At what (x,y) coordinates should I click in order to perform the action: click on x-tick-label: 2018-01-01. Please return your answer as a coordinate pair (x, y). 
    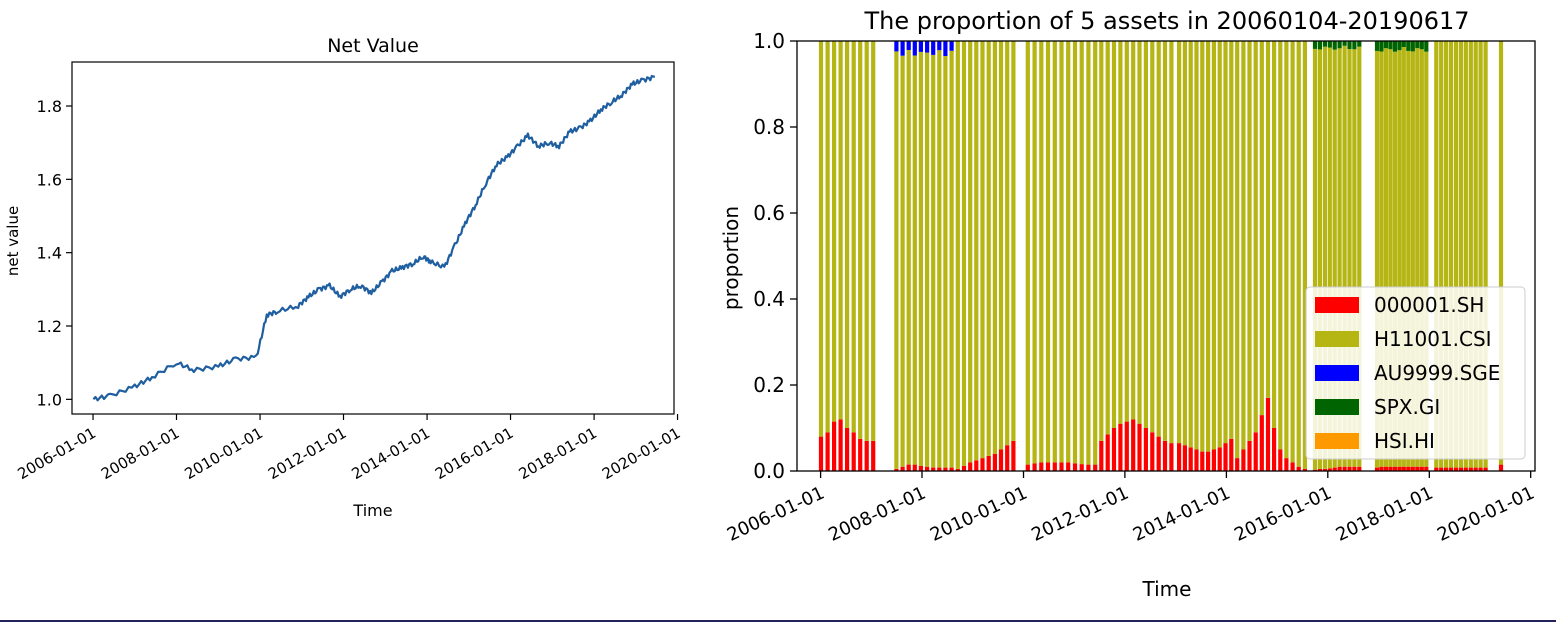
    Looking at the image, I should click on (558, 453).